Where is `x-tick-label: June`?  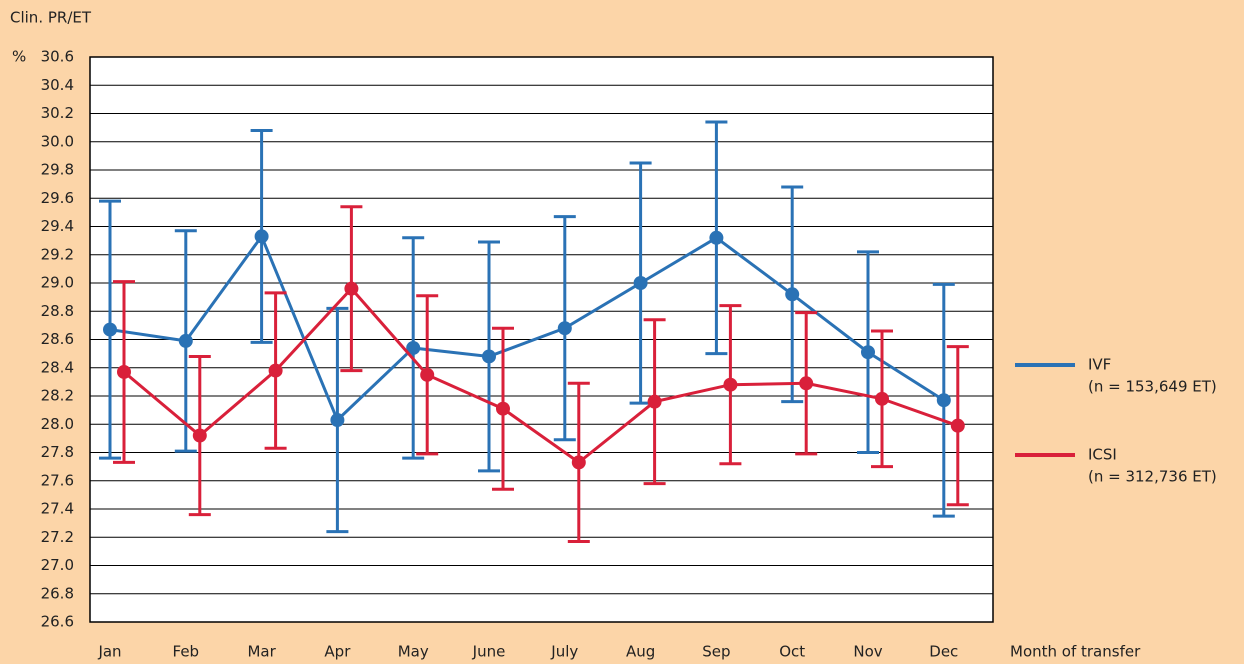
x-tick-label: June is located at coordinates (489, 652).